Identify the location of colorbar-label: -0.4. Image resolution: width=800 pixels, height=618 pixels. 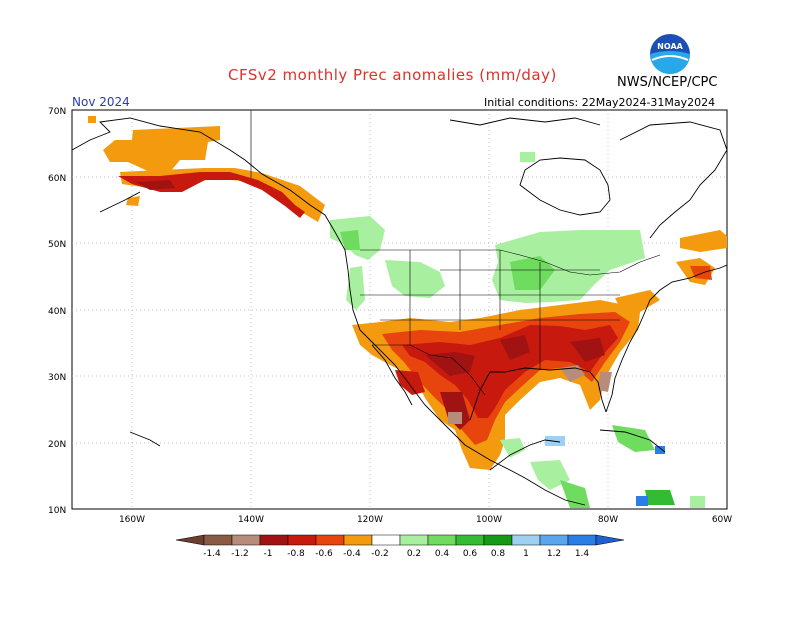
(352, 554).